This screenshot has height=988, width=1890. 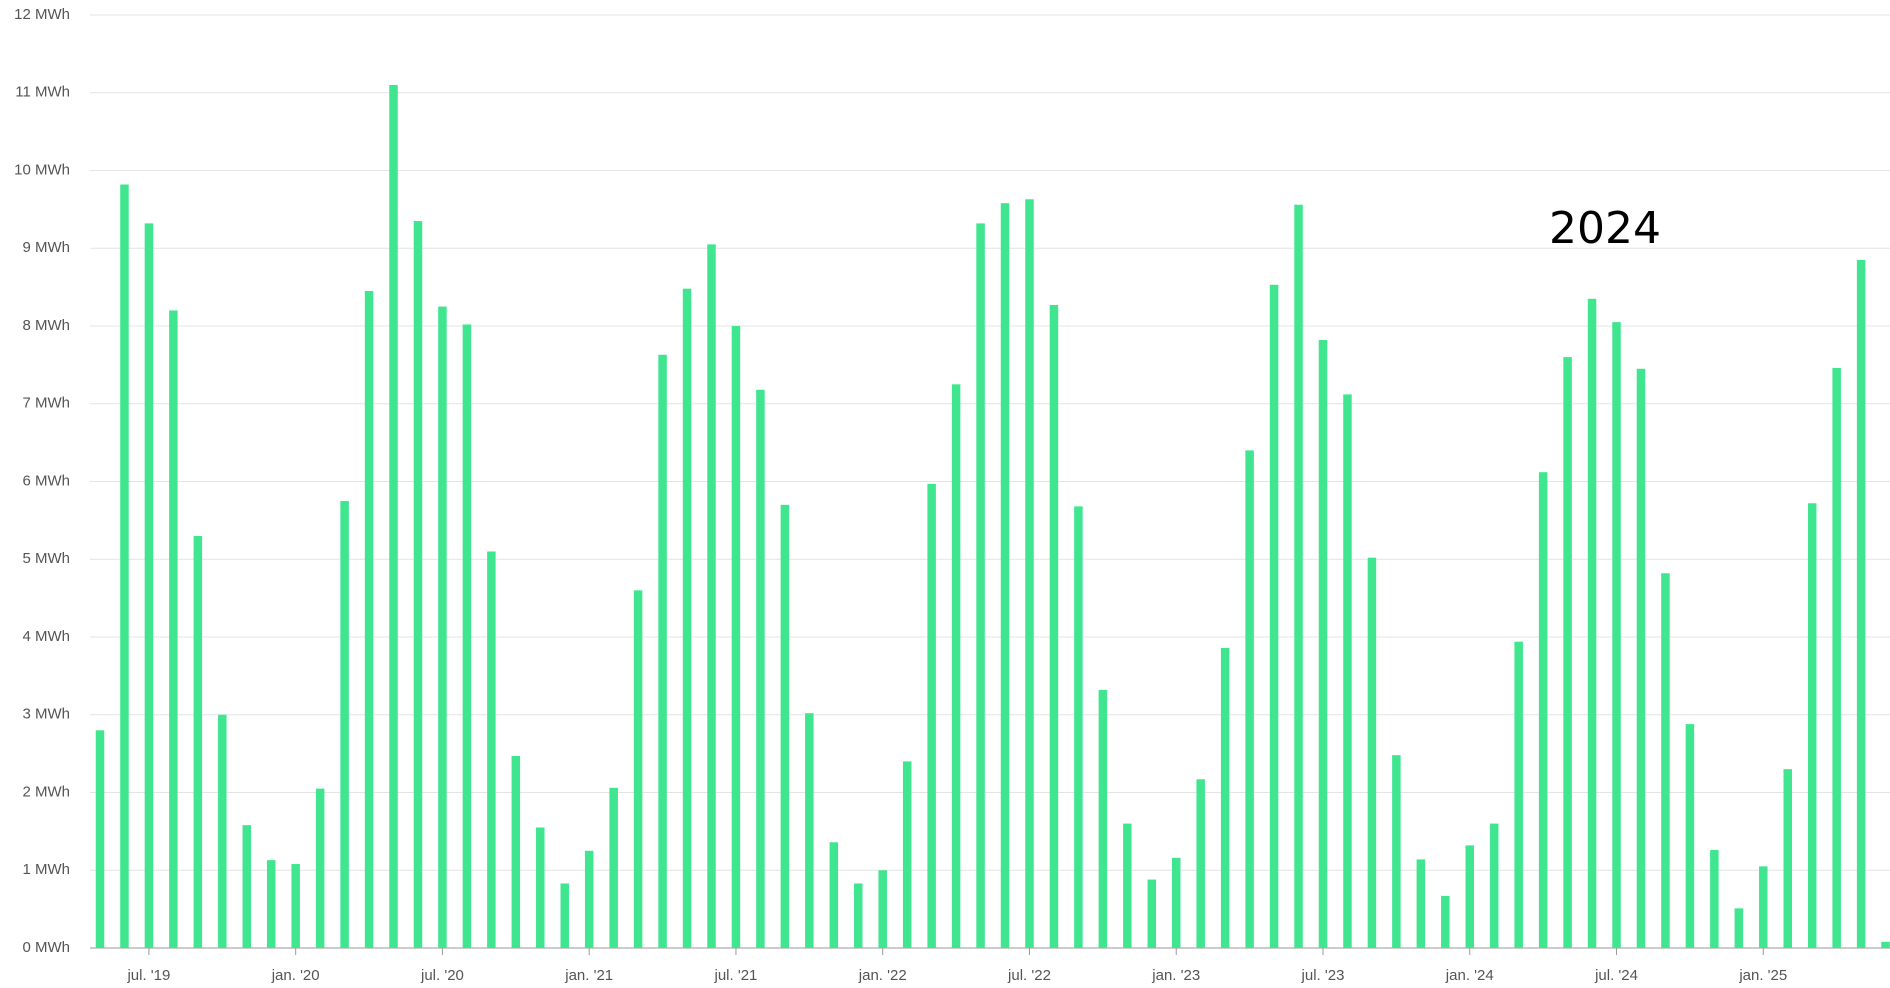 What do you see at coordinates (46, 325) in the screenshot?
I see `y-tick-label: 8 MWh` at bounding box center [46, 325].